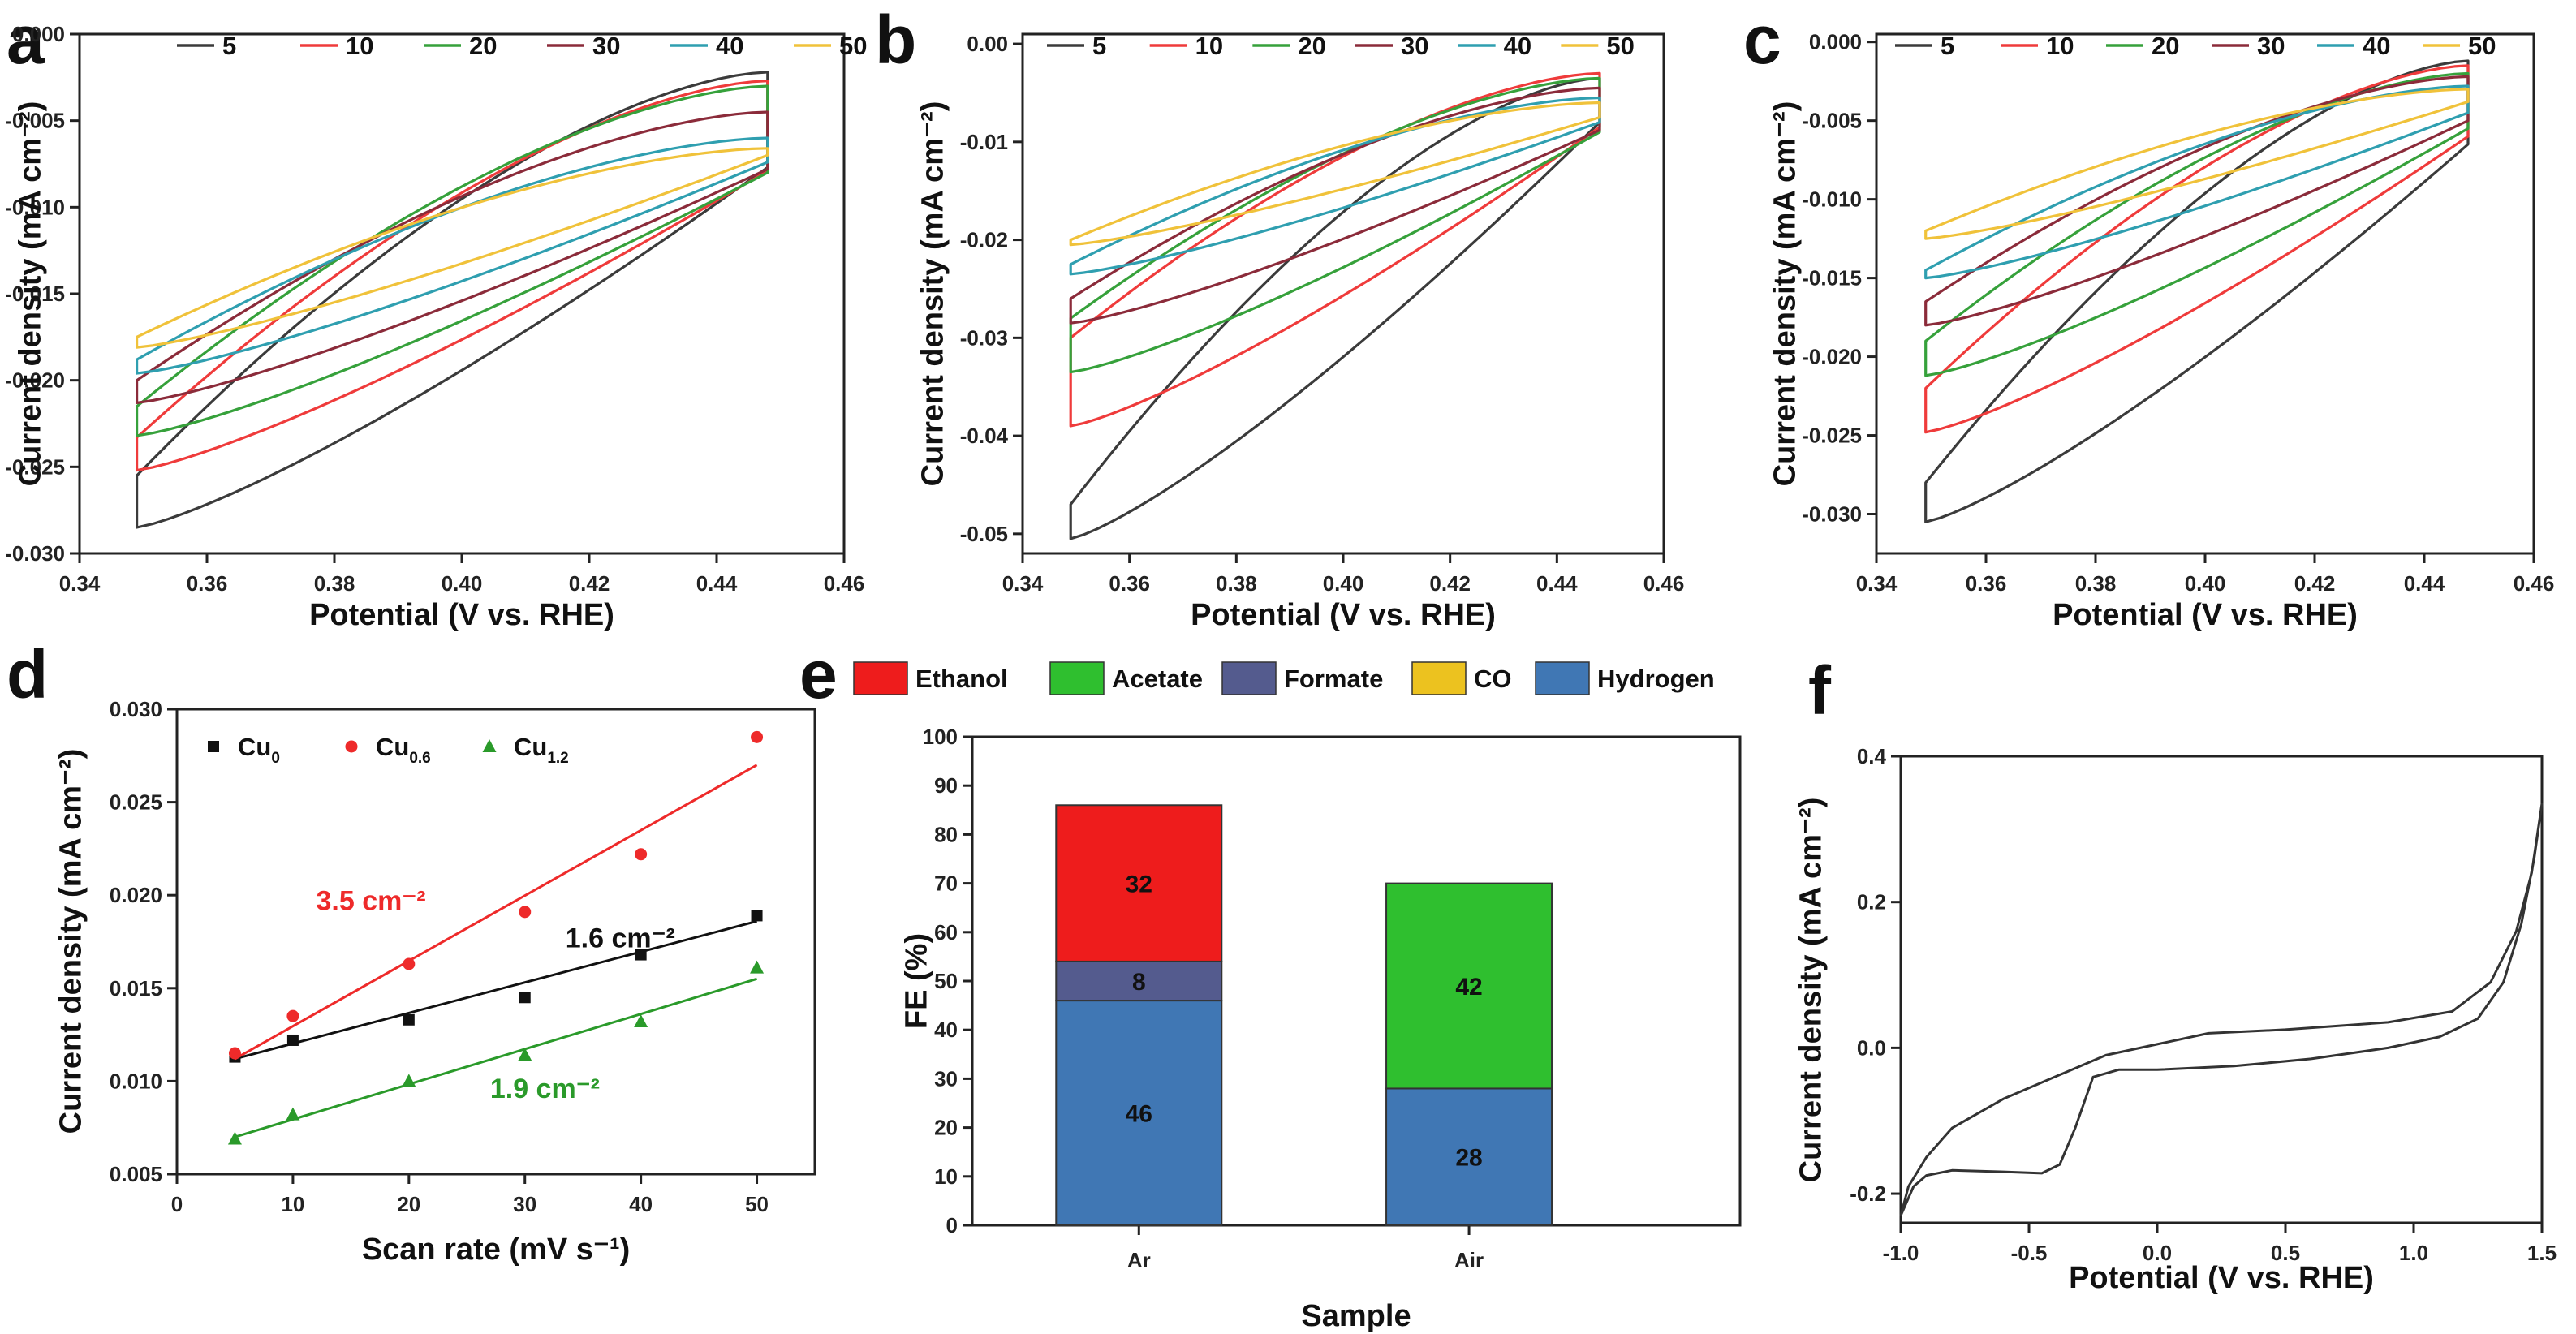 This screenshot has width=2576, height=1334. I want to click on y-tick-label-b: -0.02, so click(984, 240).